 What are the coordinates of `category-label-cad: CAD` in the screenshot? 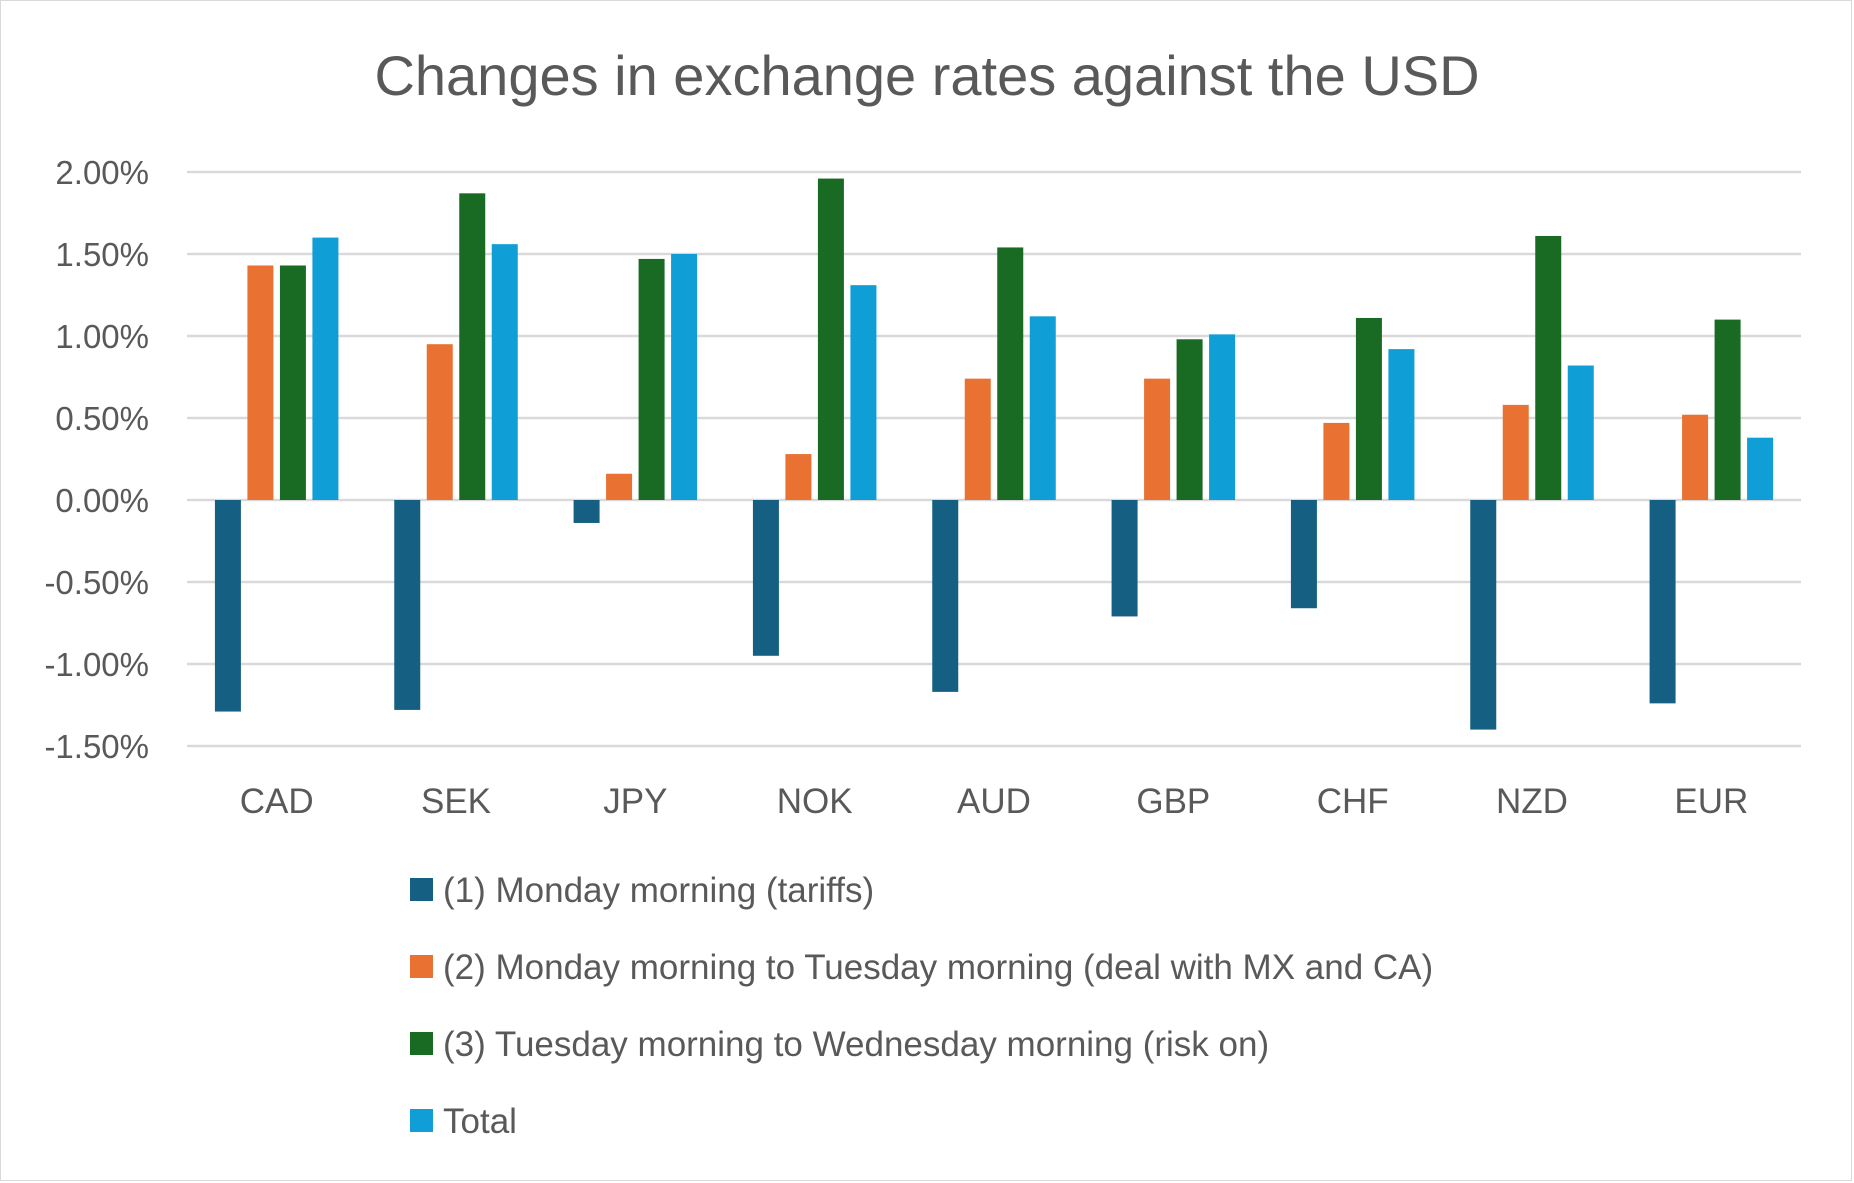 It's located at (277, 801).